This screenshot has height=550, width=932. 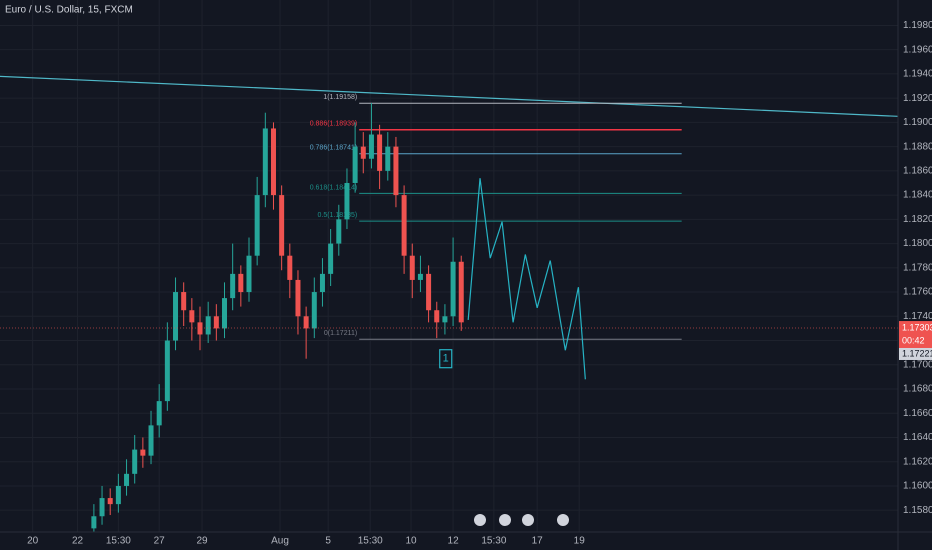 What do you see at coordinates (449, 96) in the screenshot?
I see `trendline` at bounding box center [449, 96].